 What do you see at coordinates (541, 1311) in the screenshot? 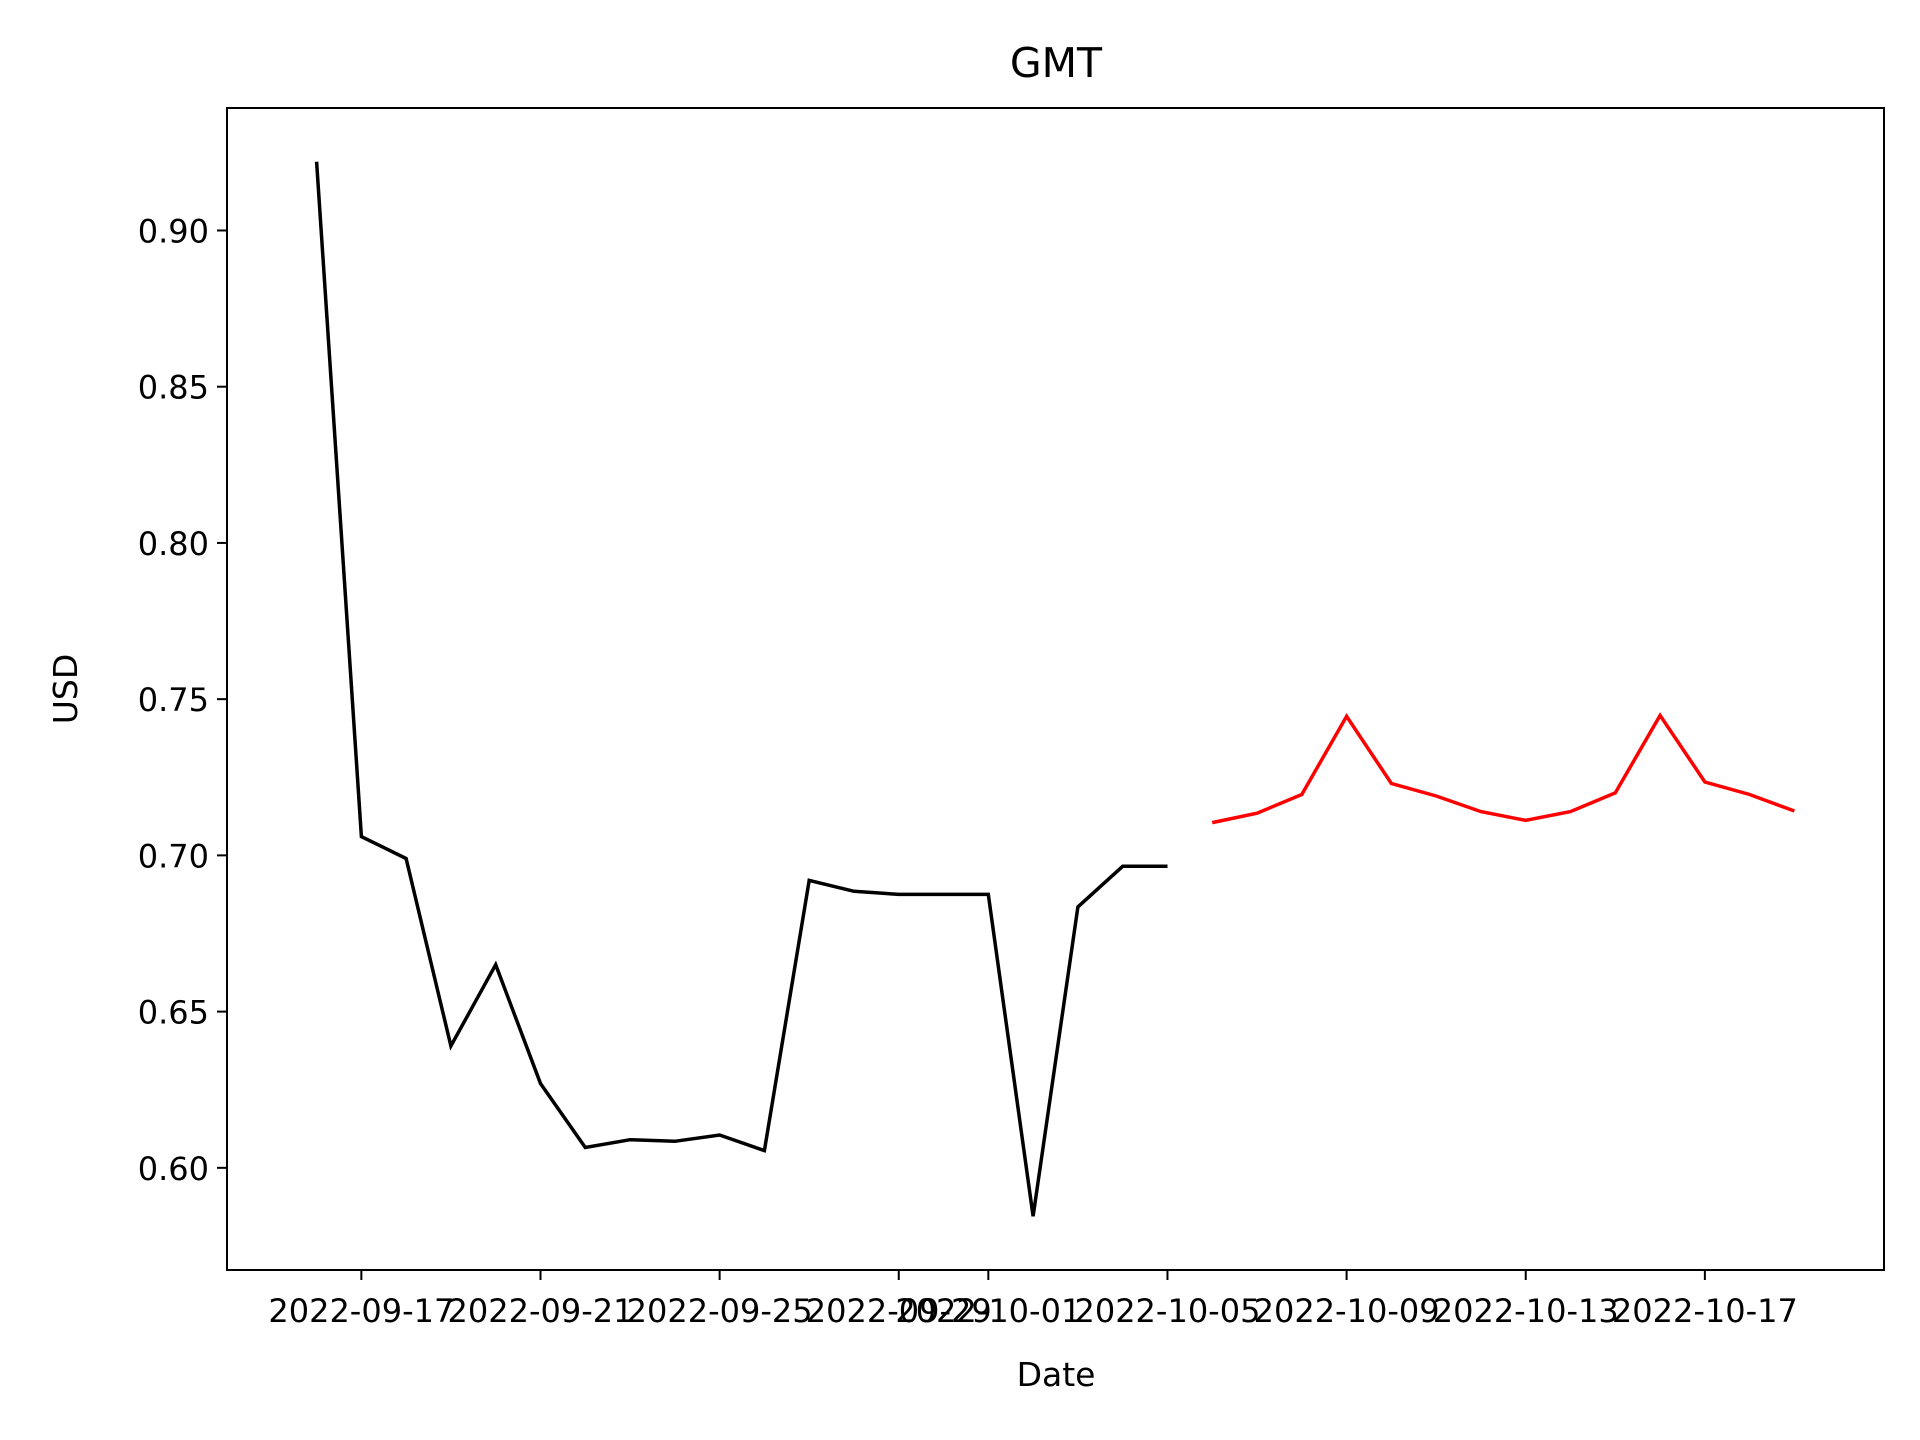
I see `x-tick-label: 2022-09-21` at bounding box center [541, 1311].